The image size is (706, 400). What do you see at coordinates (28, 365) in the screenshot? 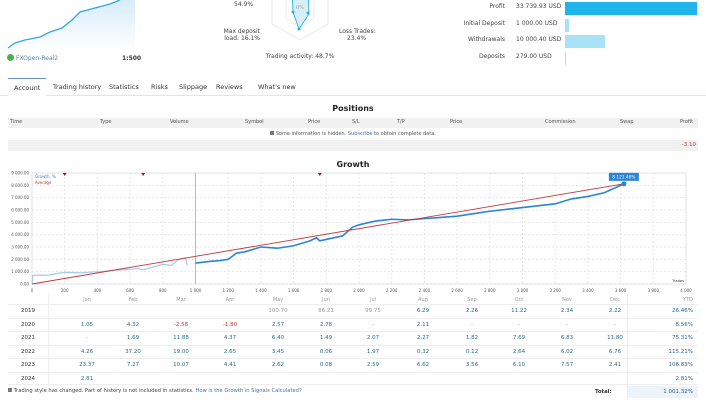
I see `year-label: 2023` at bounding box center [28, 365].